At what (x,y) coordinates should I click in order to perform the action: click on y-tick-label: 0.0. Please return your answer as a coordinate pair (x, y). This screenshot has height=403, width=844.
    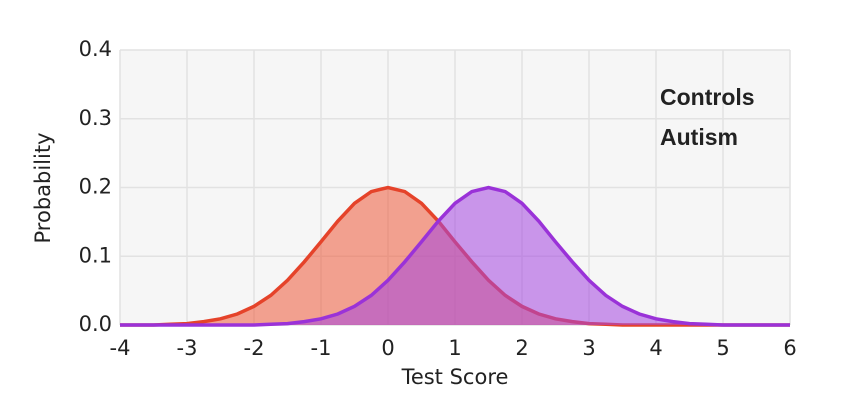
    Looking at the image, I should click on (95, 324).